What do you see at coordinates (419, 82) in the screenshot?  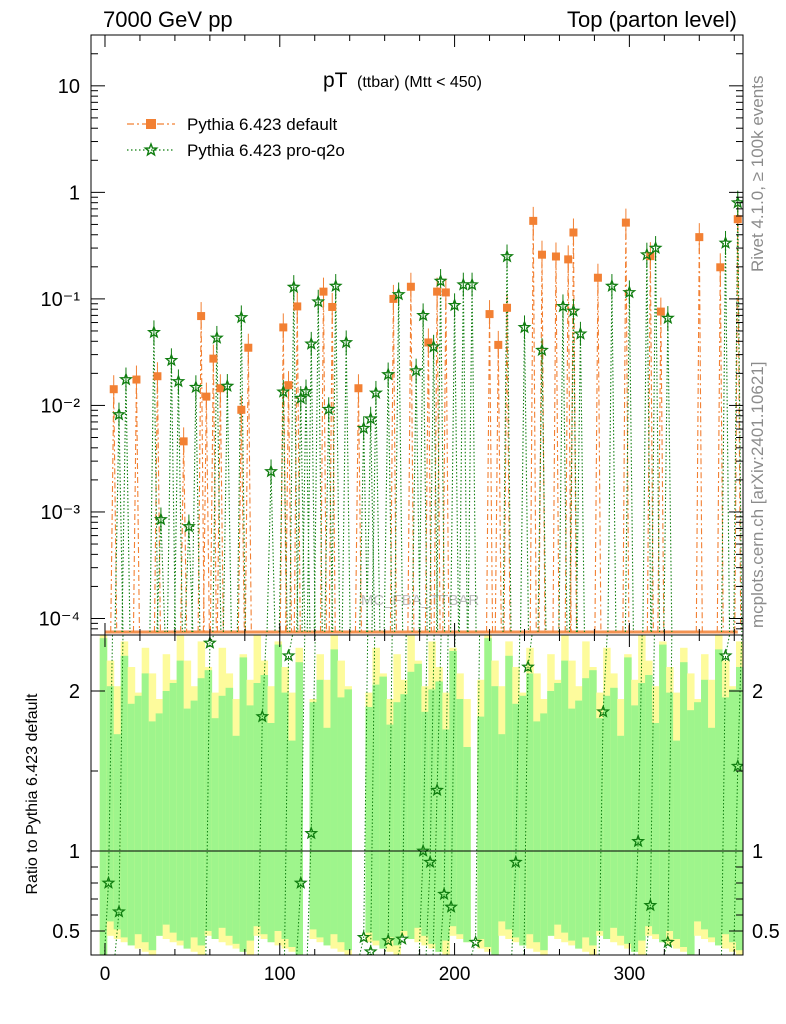 I see `plot-title-sub: (ttbar) (Mtt < 450)` at bounding box center [419, 82].